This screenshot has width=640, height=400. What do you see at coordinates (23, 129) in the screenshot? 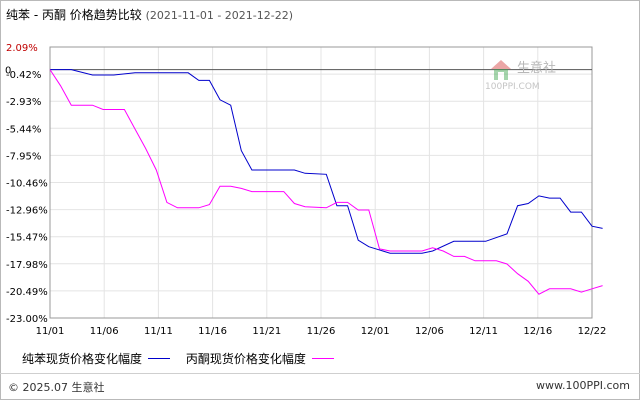
I see `y-tick-label: -5.44%` at bounding box center [23, 129].